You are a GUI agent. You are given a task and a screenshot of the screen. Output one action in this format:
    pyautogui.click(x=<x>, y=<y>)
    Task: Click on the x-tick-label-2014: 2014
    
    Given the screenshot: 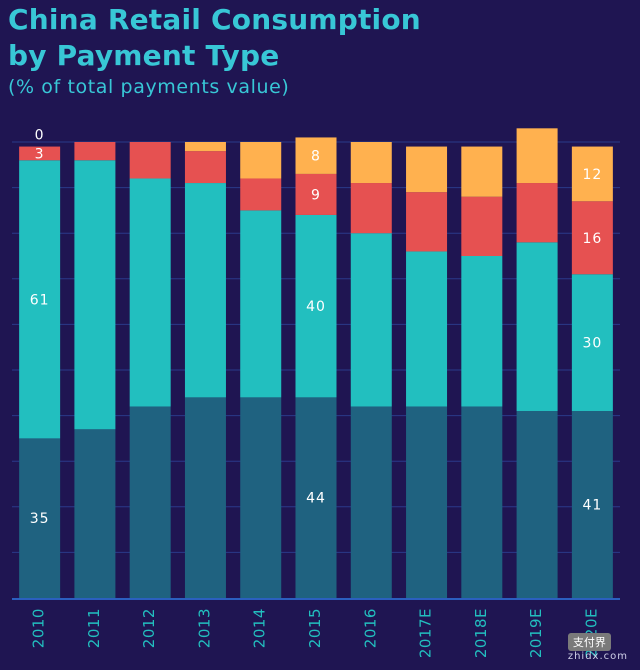 What is the action you would take?
    pyautogui.click(x=260, y=628)
    